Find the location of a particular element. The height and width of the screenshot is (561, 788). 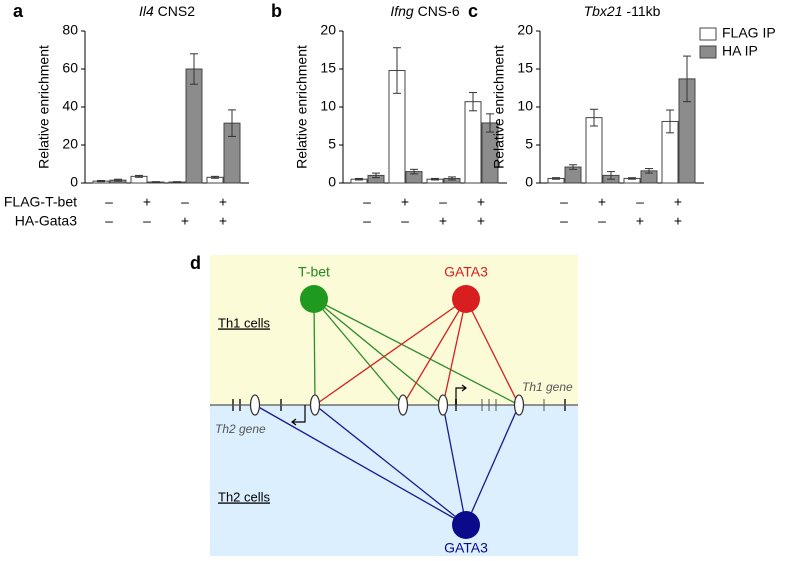

panel-label: a is located at coordinates (18, 11).